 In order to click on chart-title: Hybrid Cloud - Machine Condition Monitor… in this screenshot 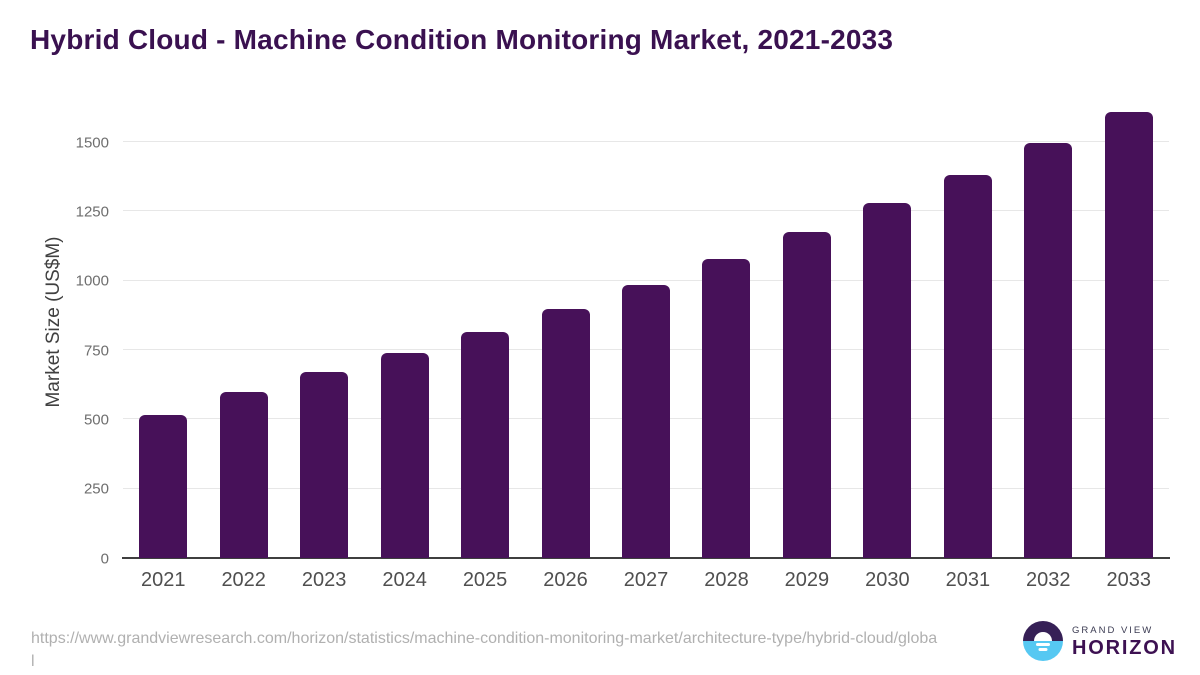, I will do `click(462, 39)`.